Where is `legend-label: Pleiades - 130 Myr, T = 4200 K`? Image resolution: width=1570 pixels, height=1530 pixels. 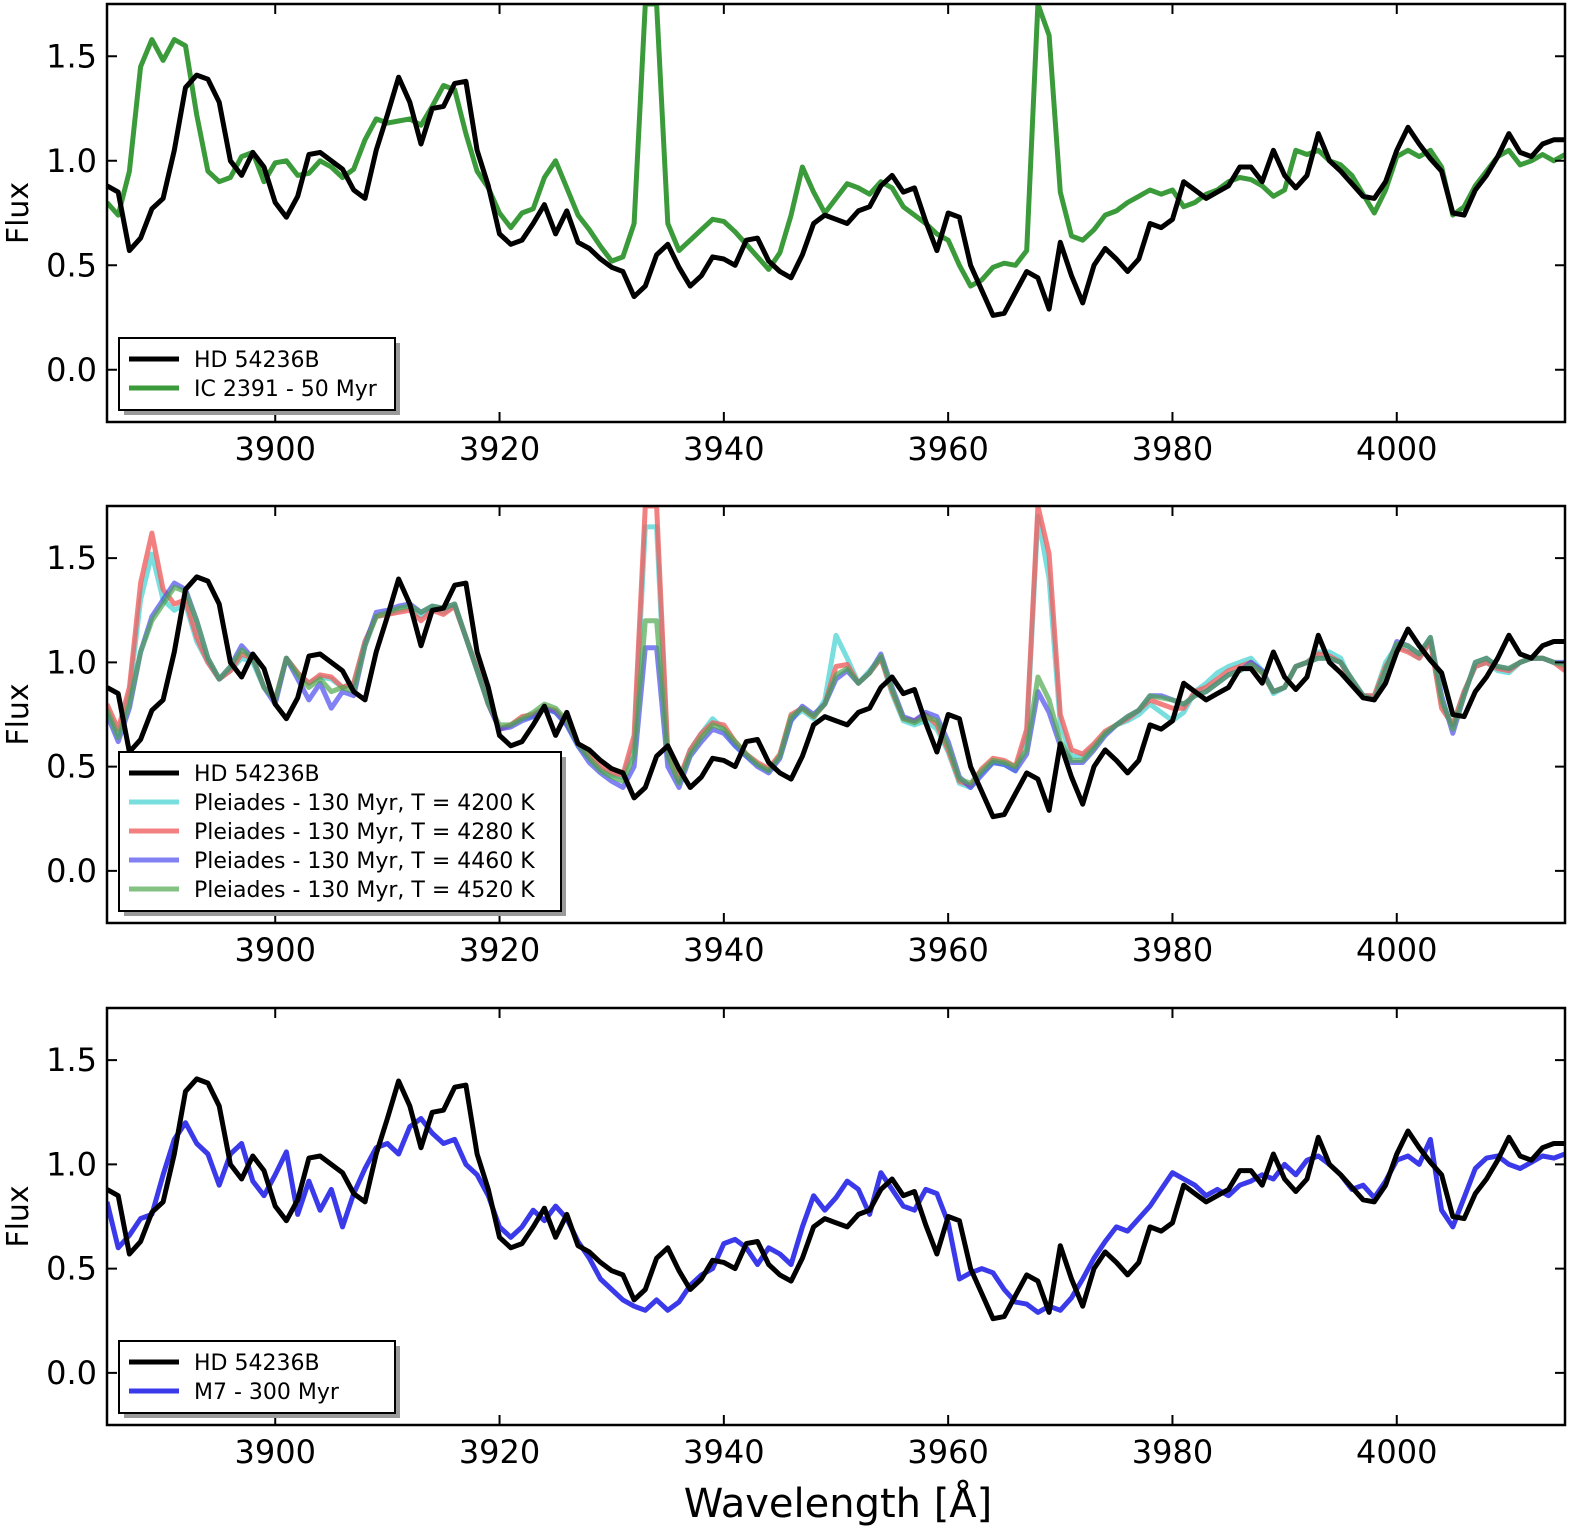
legend-label: Pleiades - 130 Myr, T = 4200 K is located at coordinates (364, 803).